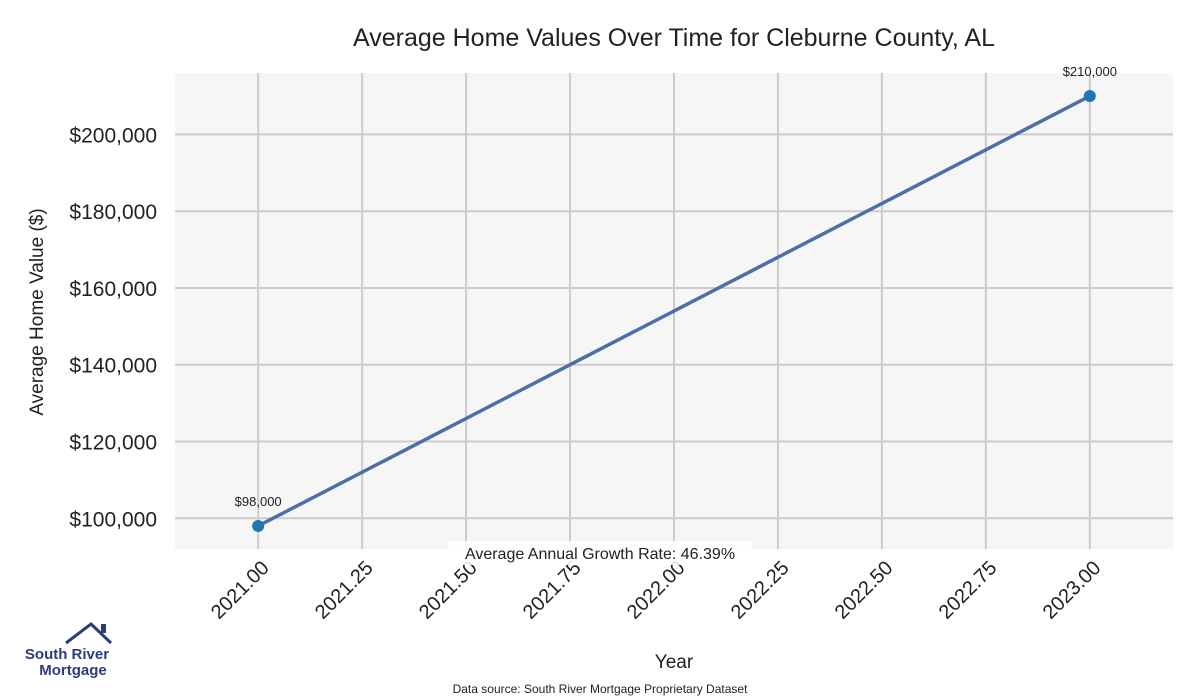 The height and width of the screenshot is (700, 1200). I want to click on y-tick-label: $200,000, so click(113, 135).